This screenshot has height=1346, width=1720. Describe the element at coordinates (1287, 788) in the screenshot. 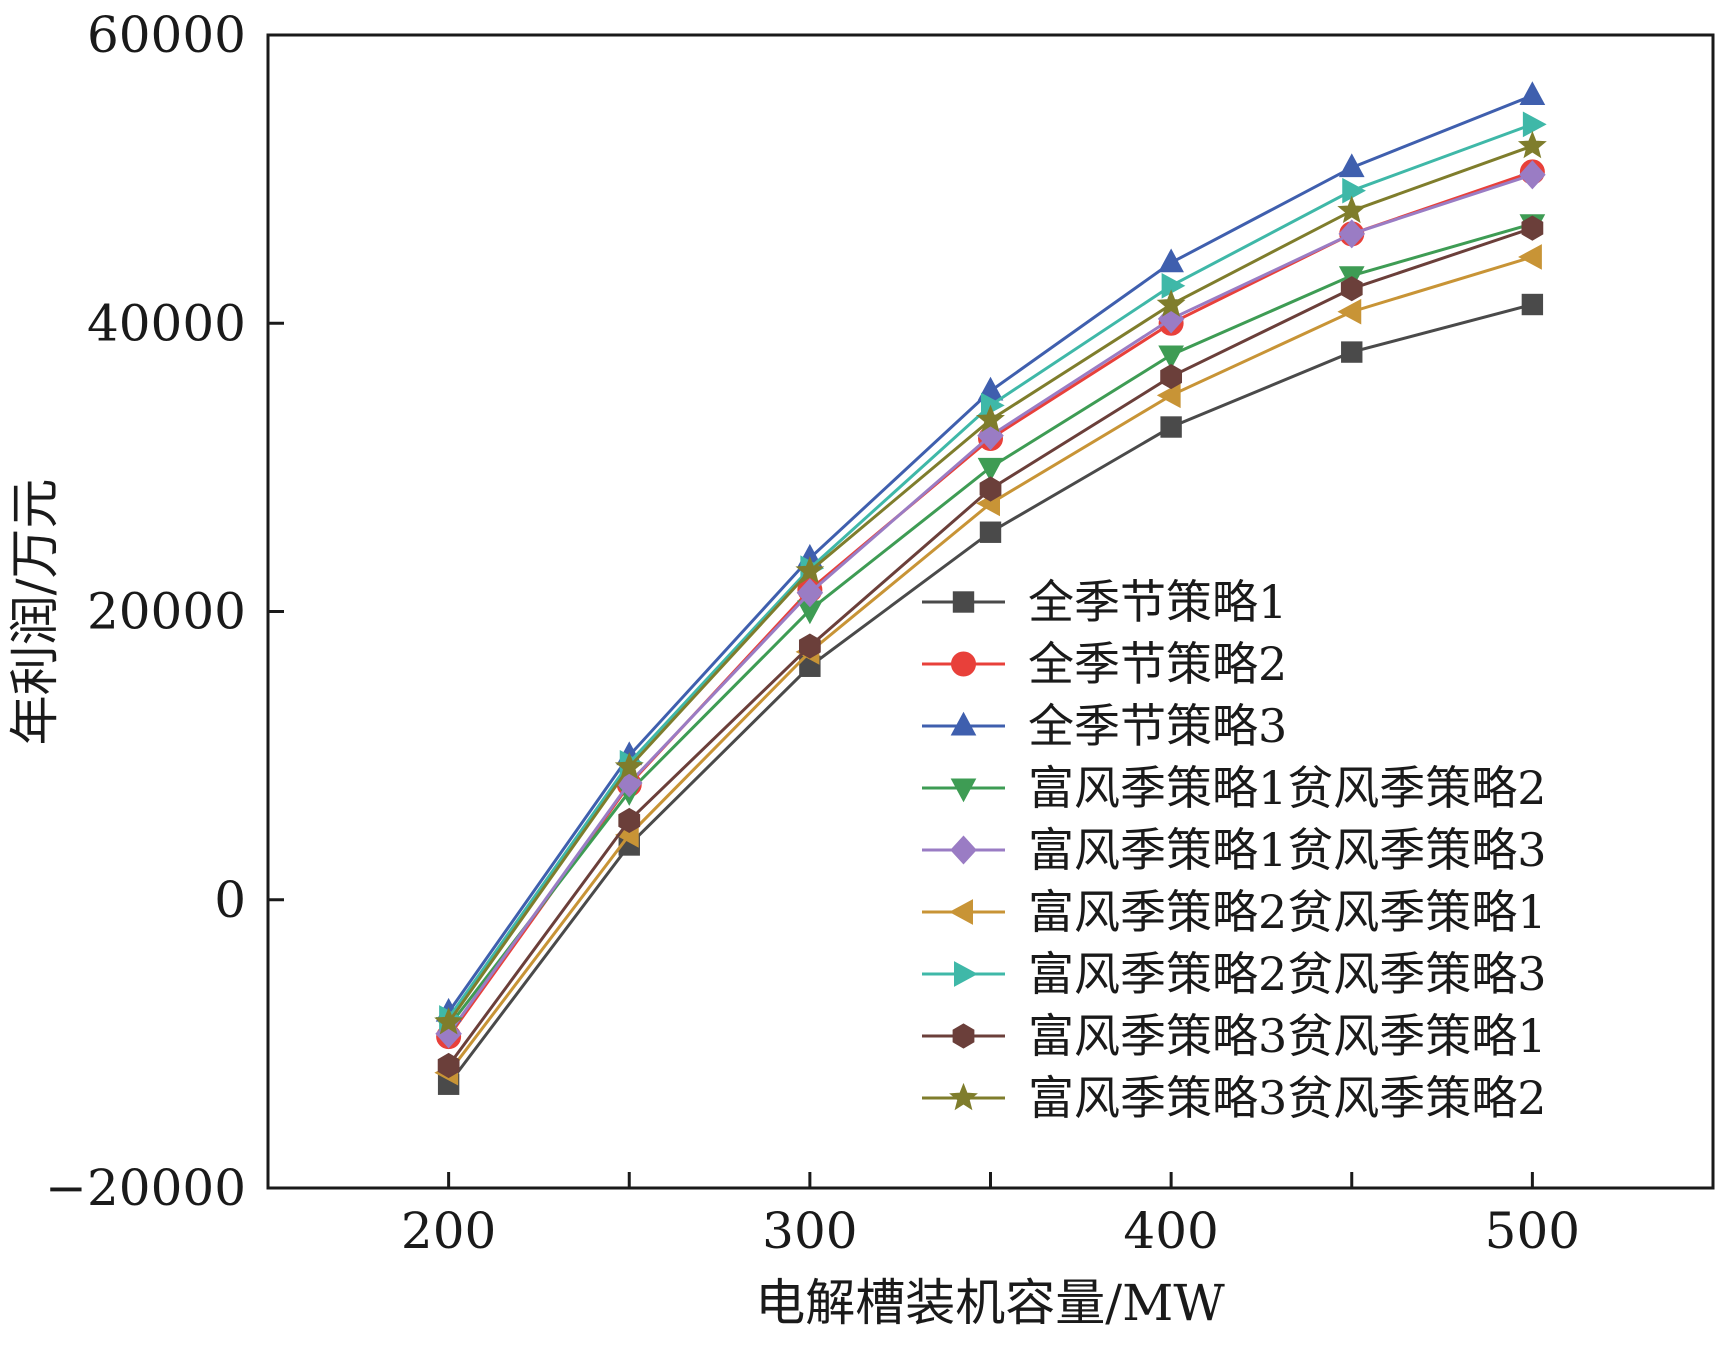

I see `legend-label: 富风季策略1贫风季策略2` at that location.